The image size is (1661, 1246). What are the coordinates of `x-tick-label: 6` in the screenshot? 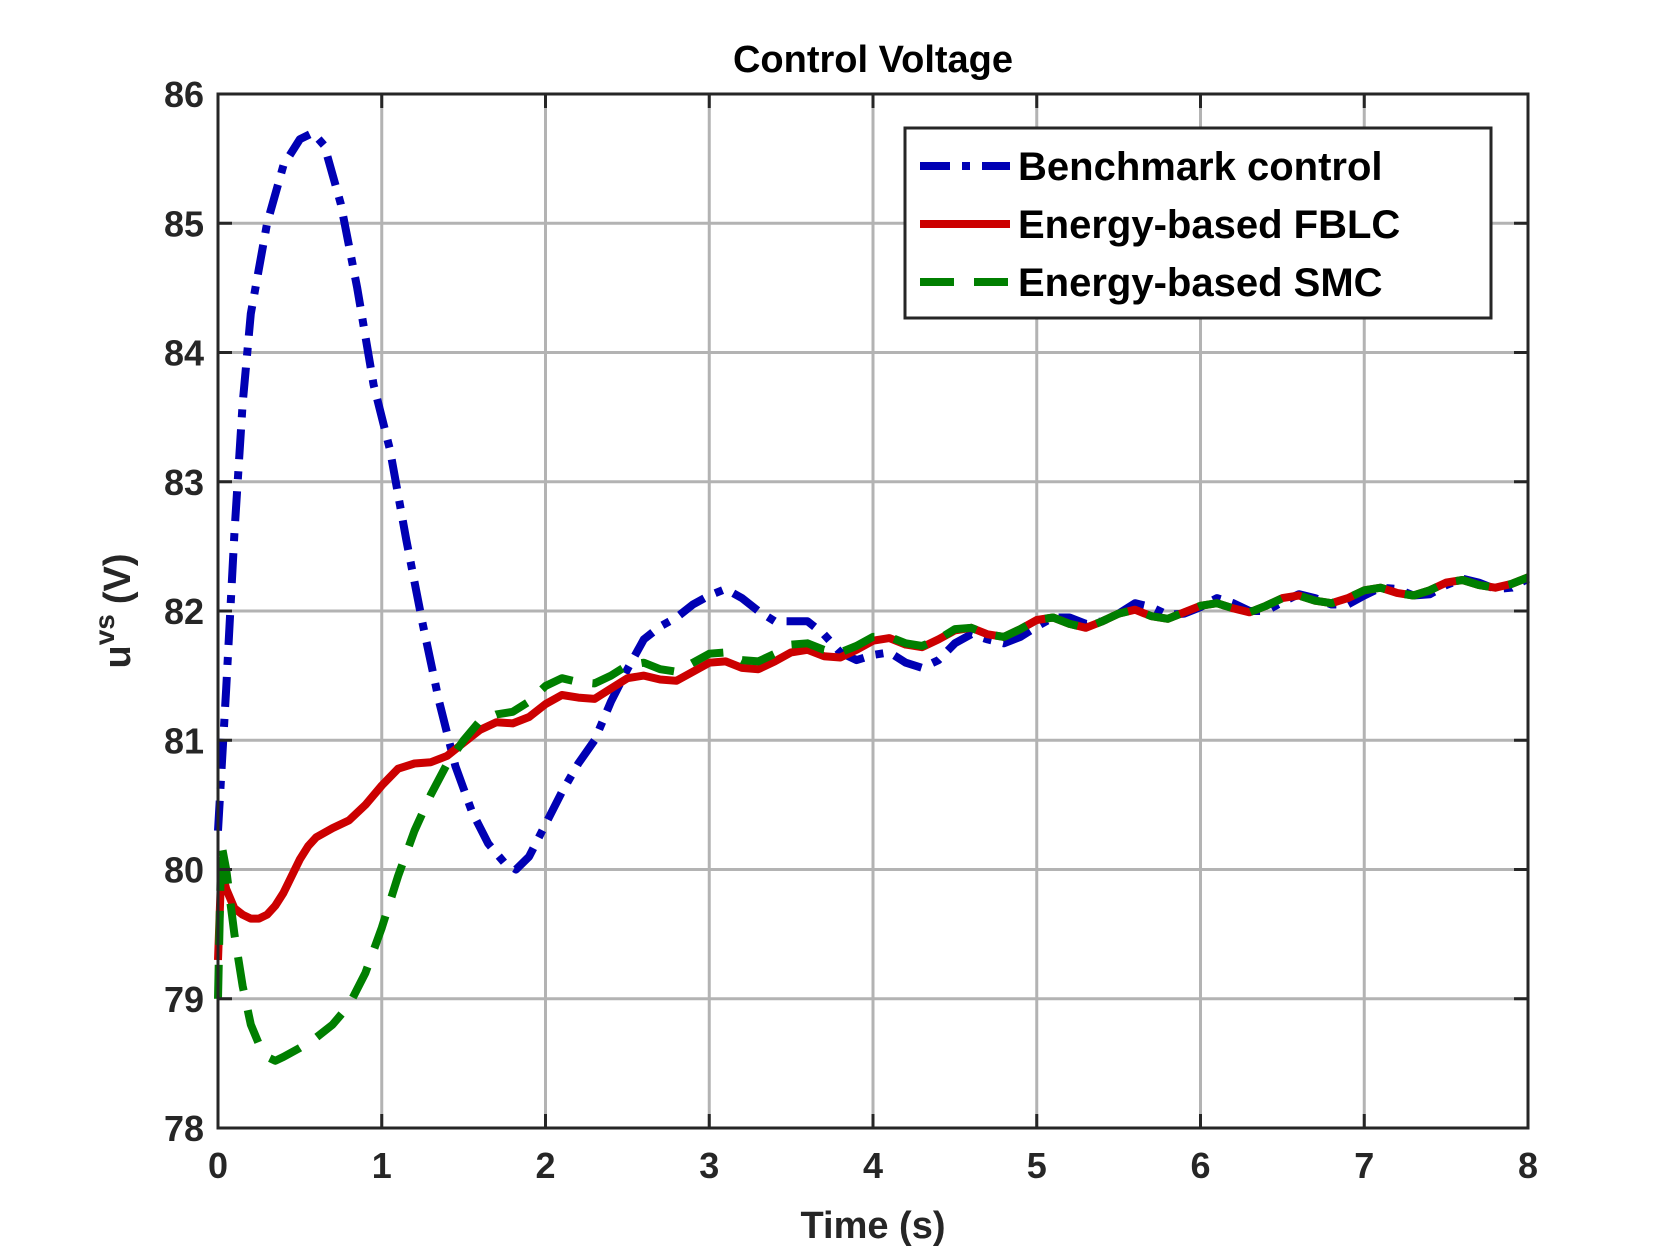 It's located at (1200, 1165).